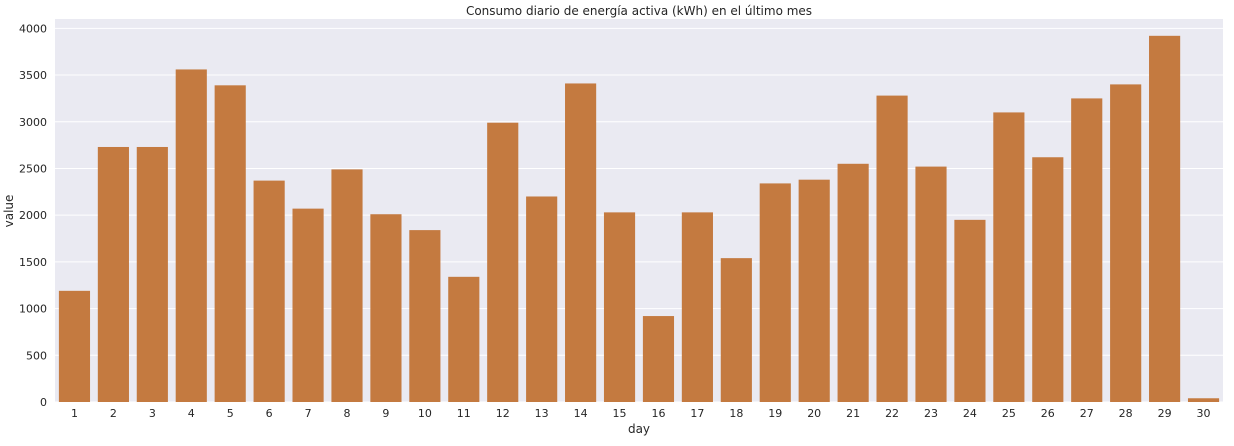 The image size is (1234, 446). Describe the element at coordinates (814, 413) in the screenshot. I see `x-tick-label: 20` at that location.